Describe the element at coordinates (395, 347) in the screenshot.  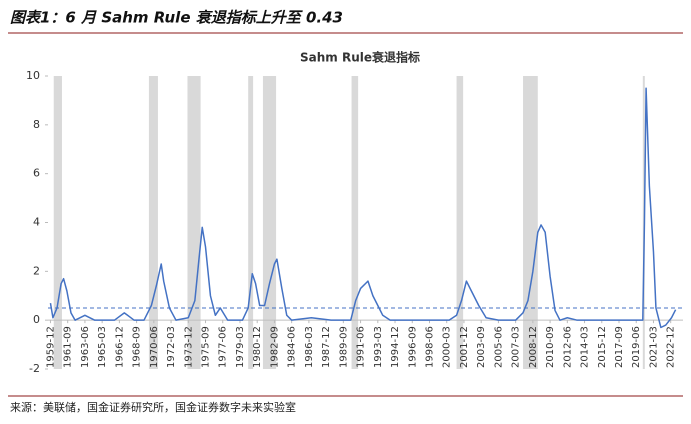
I see `x-tick-label: 1994-12` at that location.